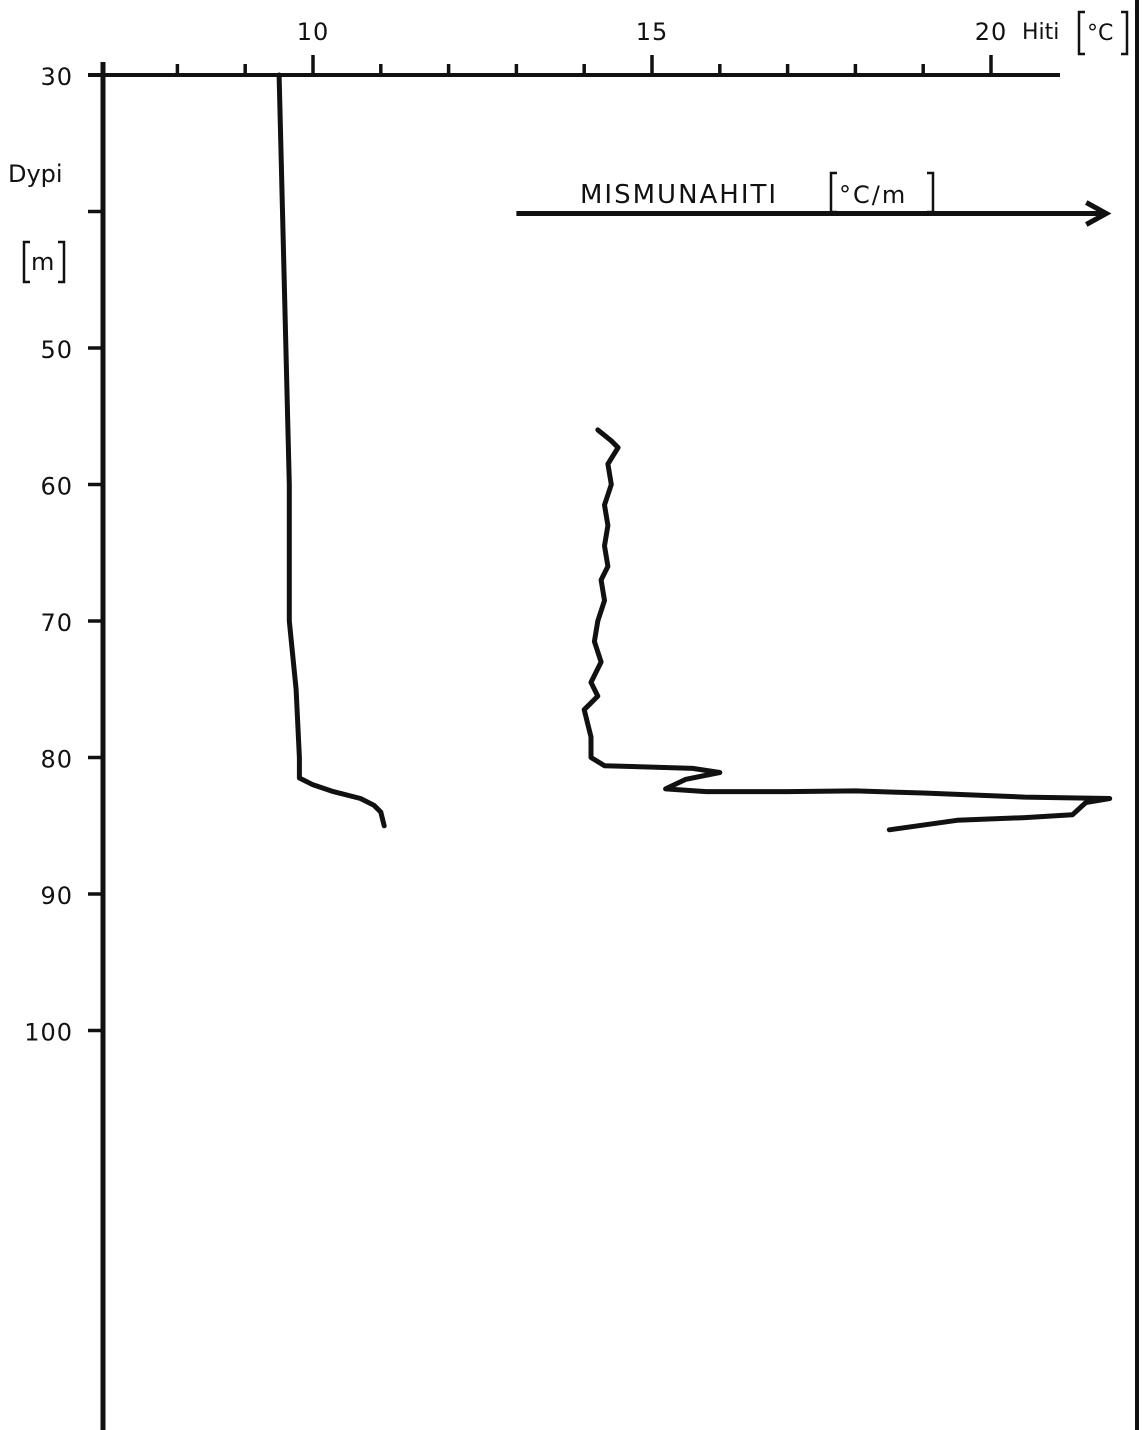 The height and width of the screenshot is (1430, 1144). Describe the element at coordinates (56, 760) in the screenshot. I see `y-tick-label: 80` at that location.